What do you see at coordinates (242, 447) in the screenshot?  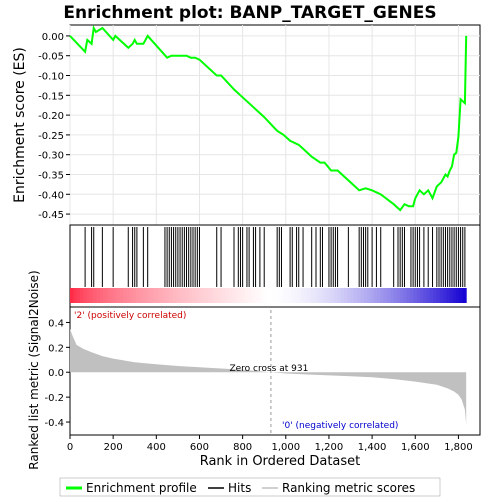 I see `x-tick-label: 800` at bounding box center [242, 447].